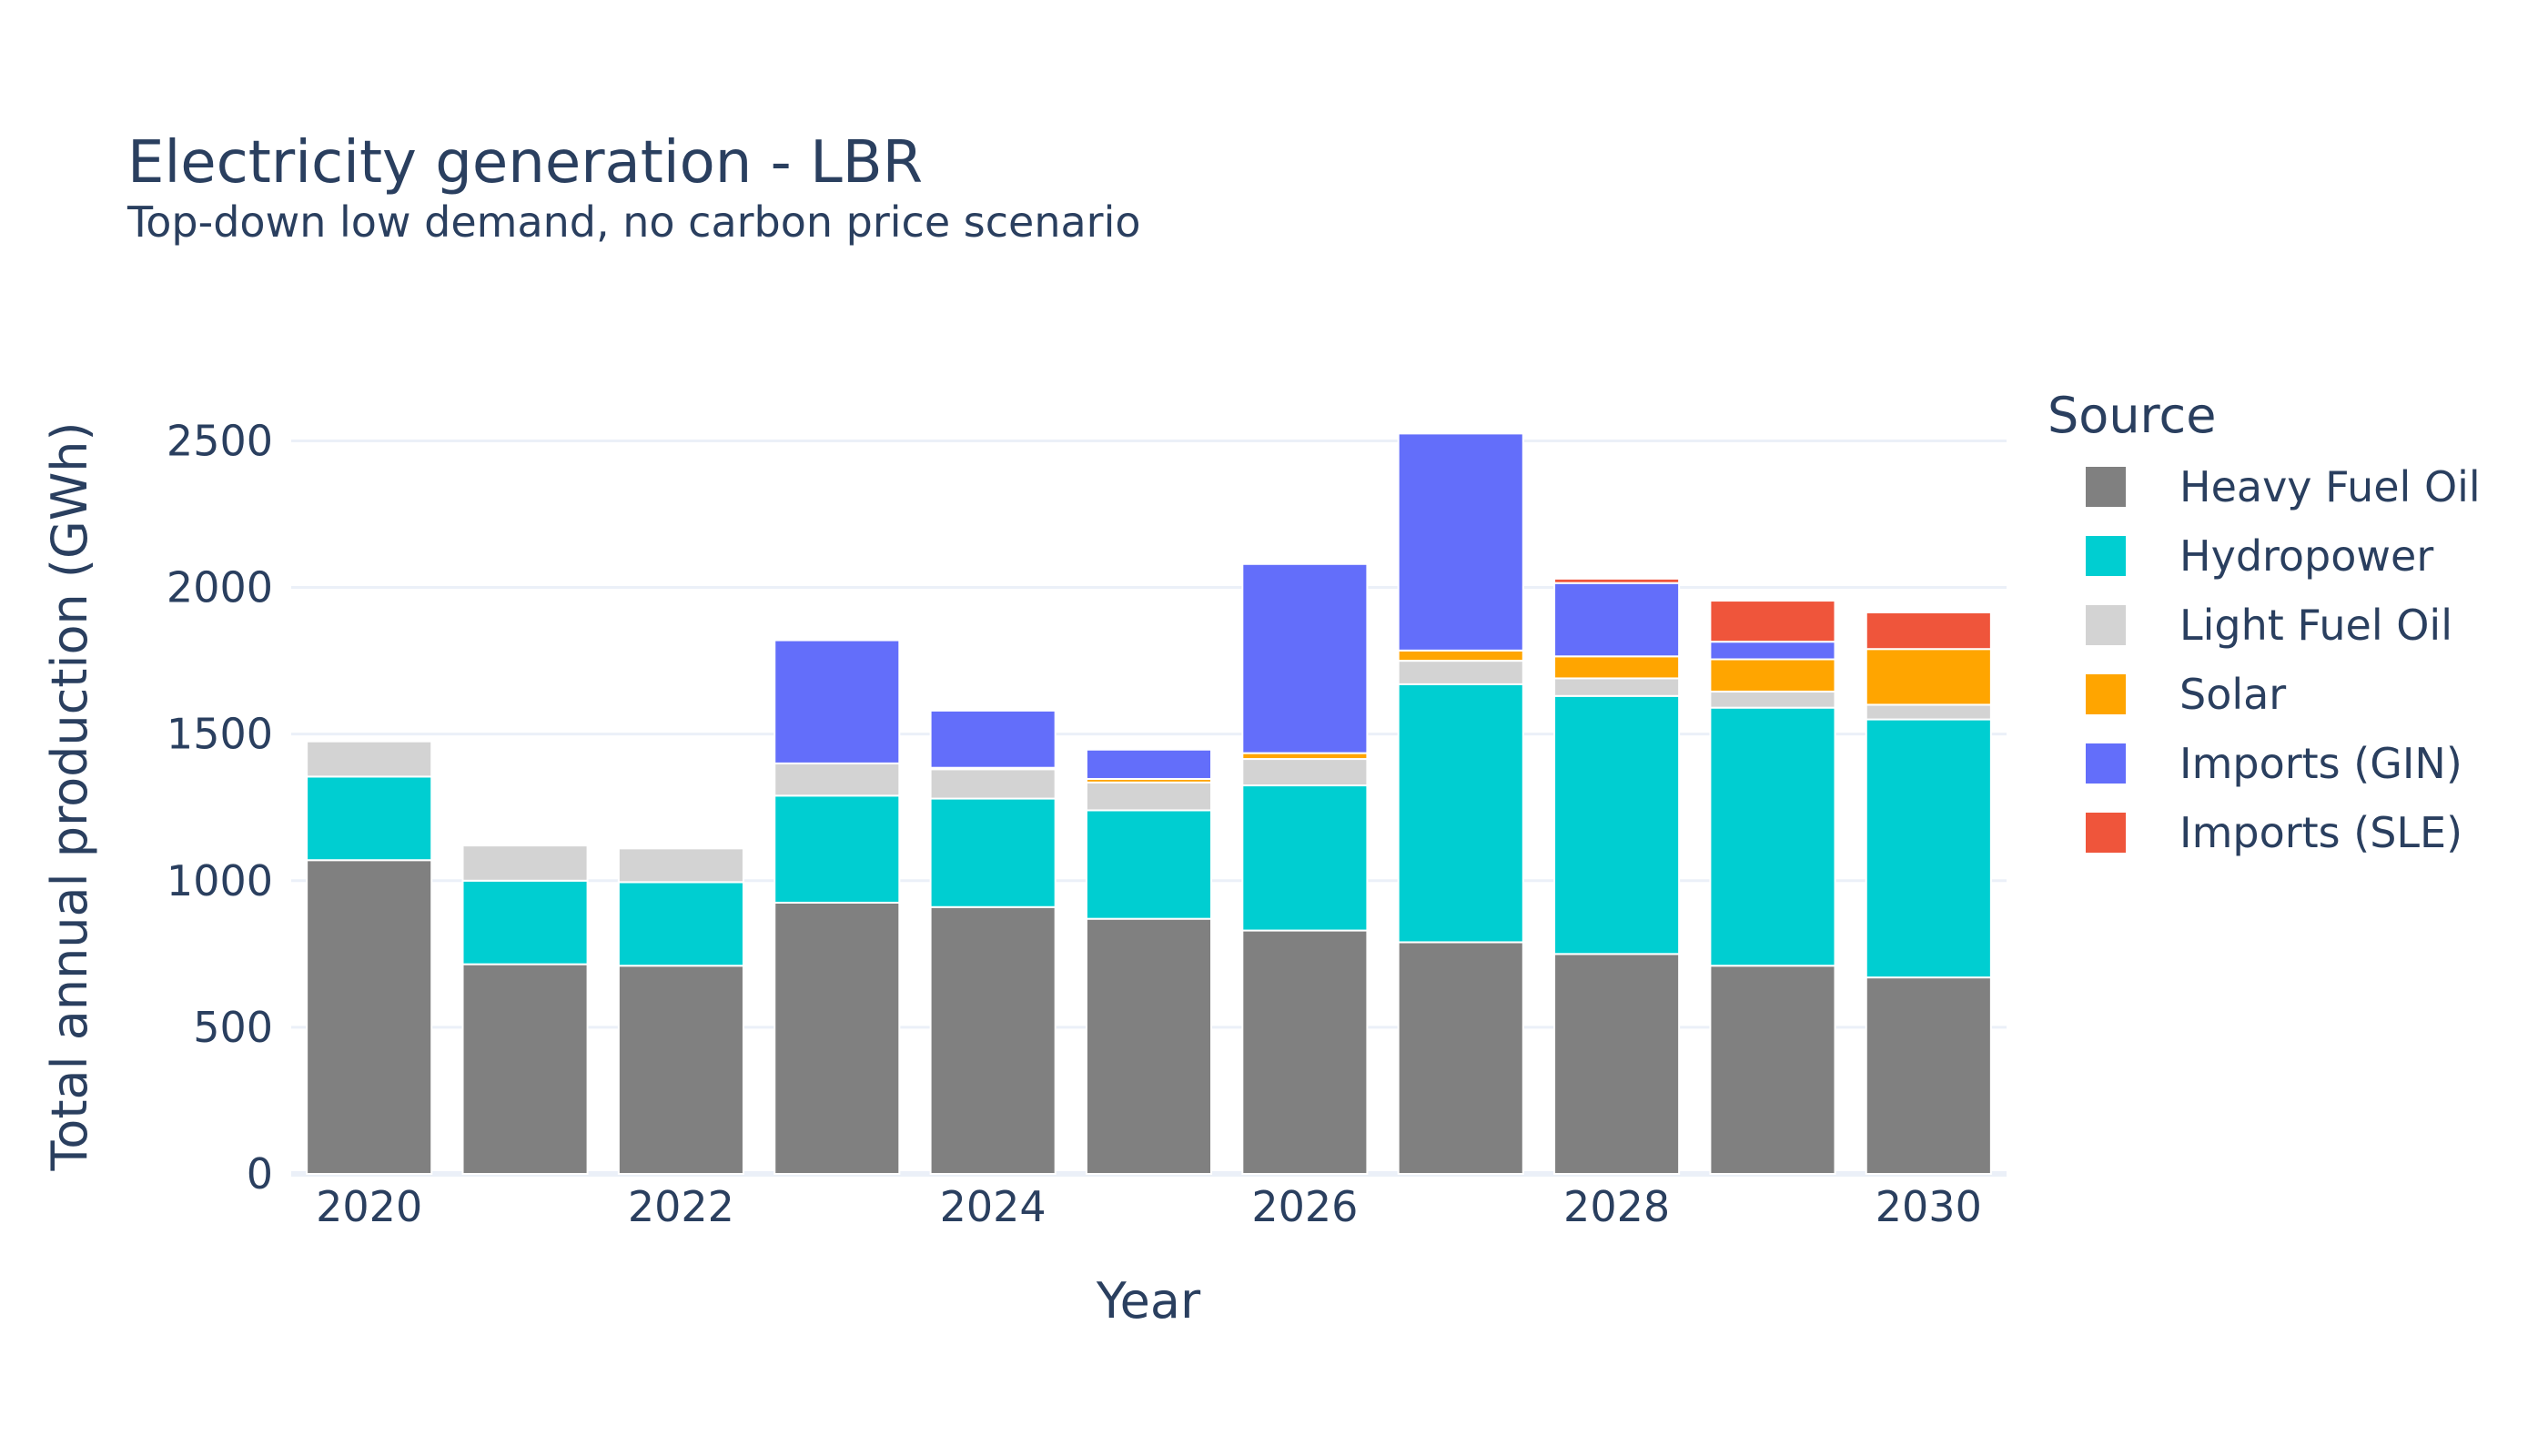  What do you see at coordinates (993, 1206) in the screenshot?
I see `x-tick-label: 2024` at bounding box center [993, 1206].